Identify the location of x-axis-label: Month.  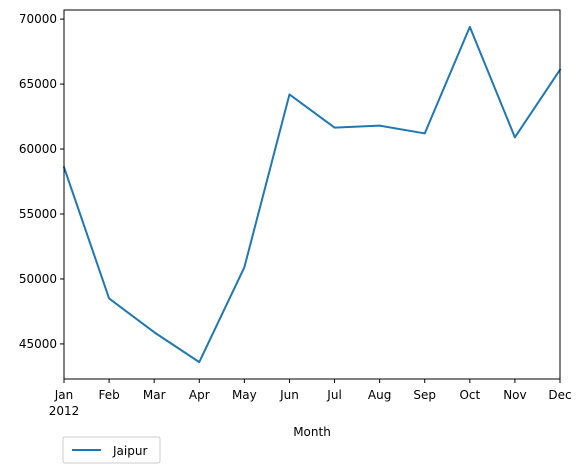
(312, 432).